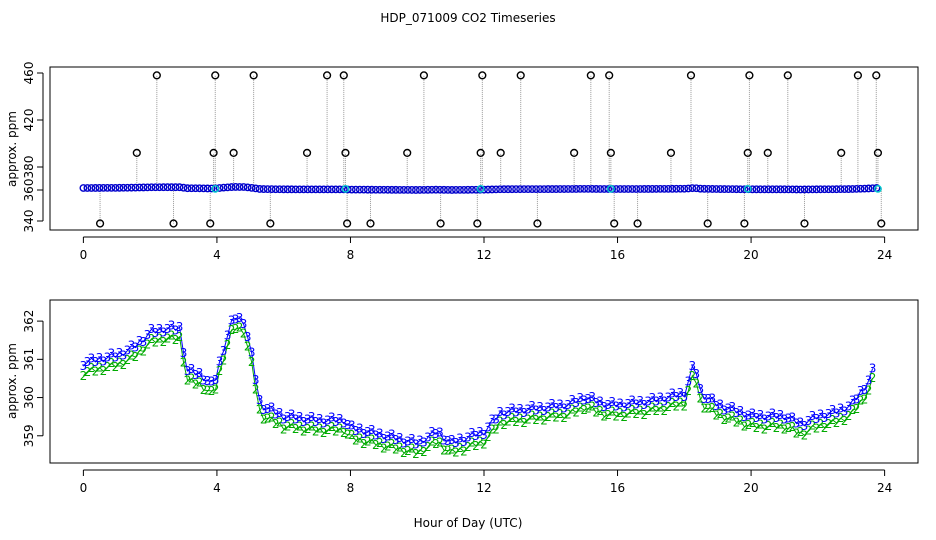 The image size is (936, 540). I want to click on top-x-tick-label: 8, so click(351, 255).